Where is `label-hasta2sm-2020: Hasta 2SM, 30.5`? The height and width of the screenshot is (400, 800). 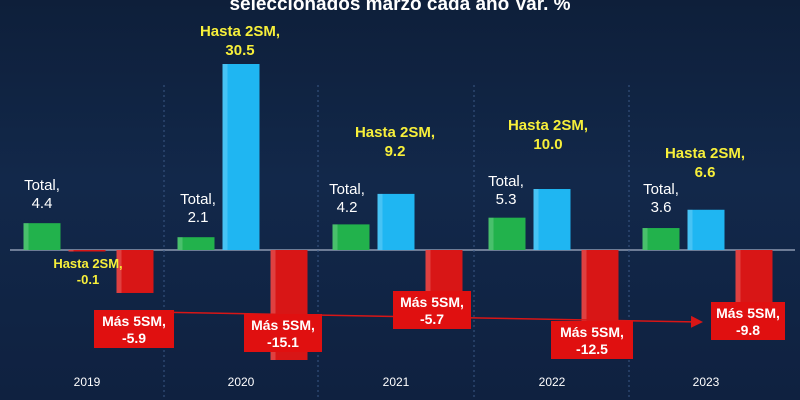
label-hasta2sm-2020: Hasta 2SM, 30.5 is located at coordinates (240, 41).